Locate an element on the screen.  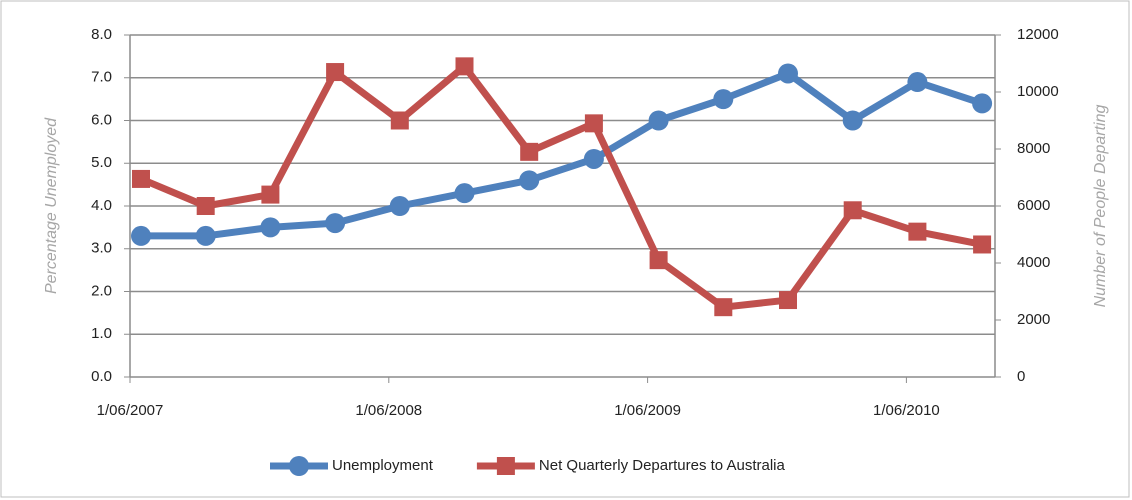
y-tick-label: 4.0 is located at coordinates (101, 205).